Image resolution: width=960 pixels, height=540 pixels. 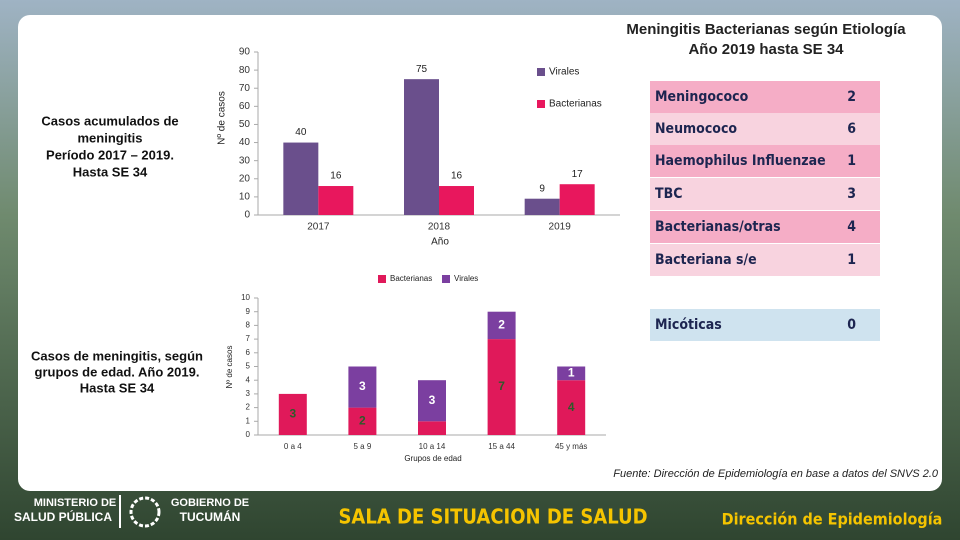 I want to click on data-label: 75, so click(x=422, y=69).